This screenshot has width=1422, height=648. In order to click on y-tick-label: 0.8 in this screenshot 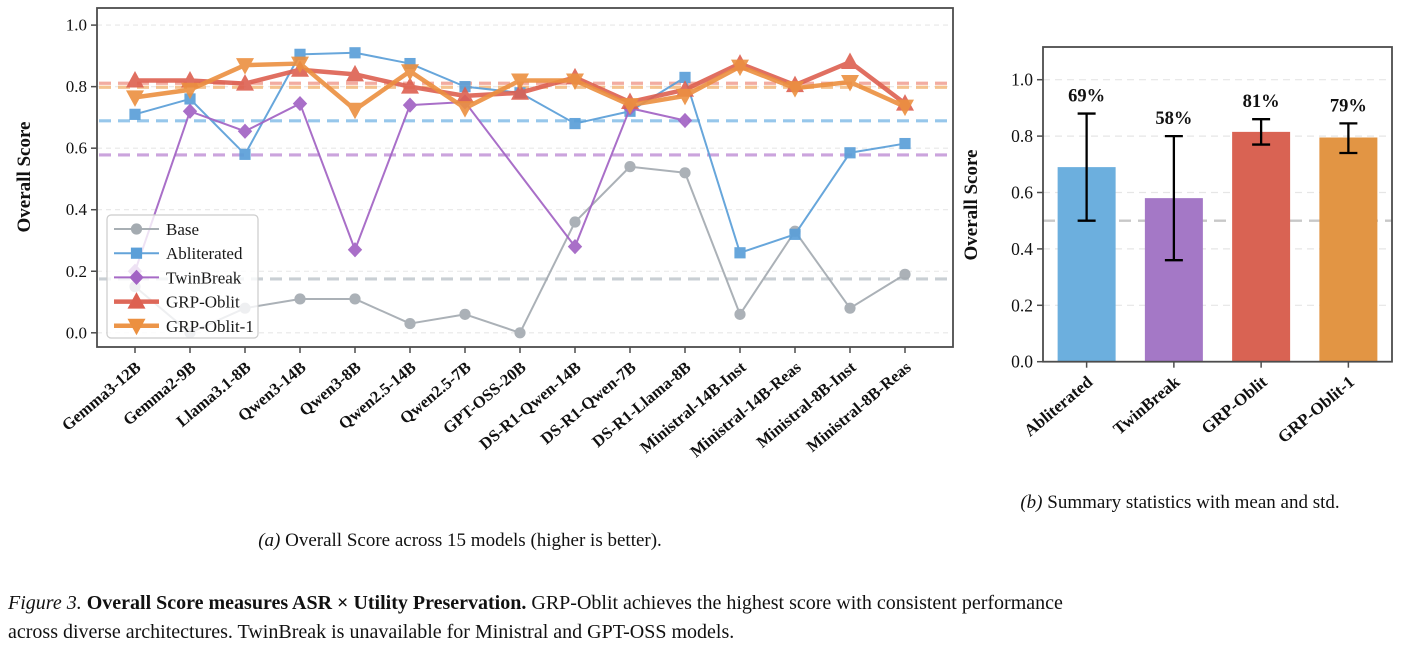, I will do `click(76, 86)`.